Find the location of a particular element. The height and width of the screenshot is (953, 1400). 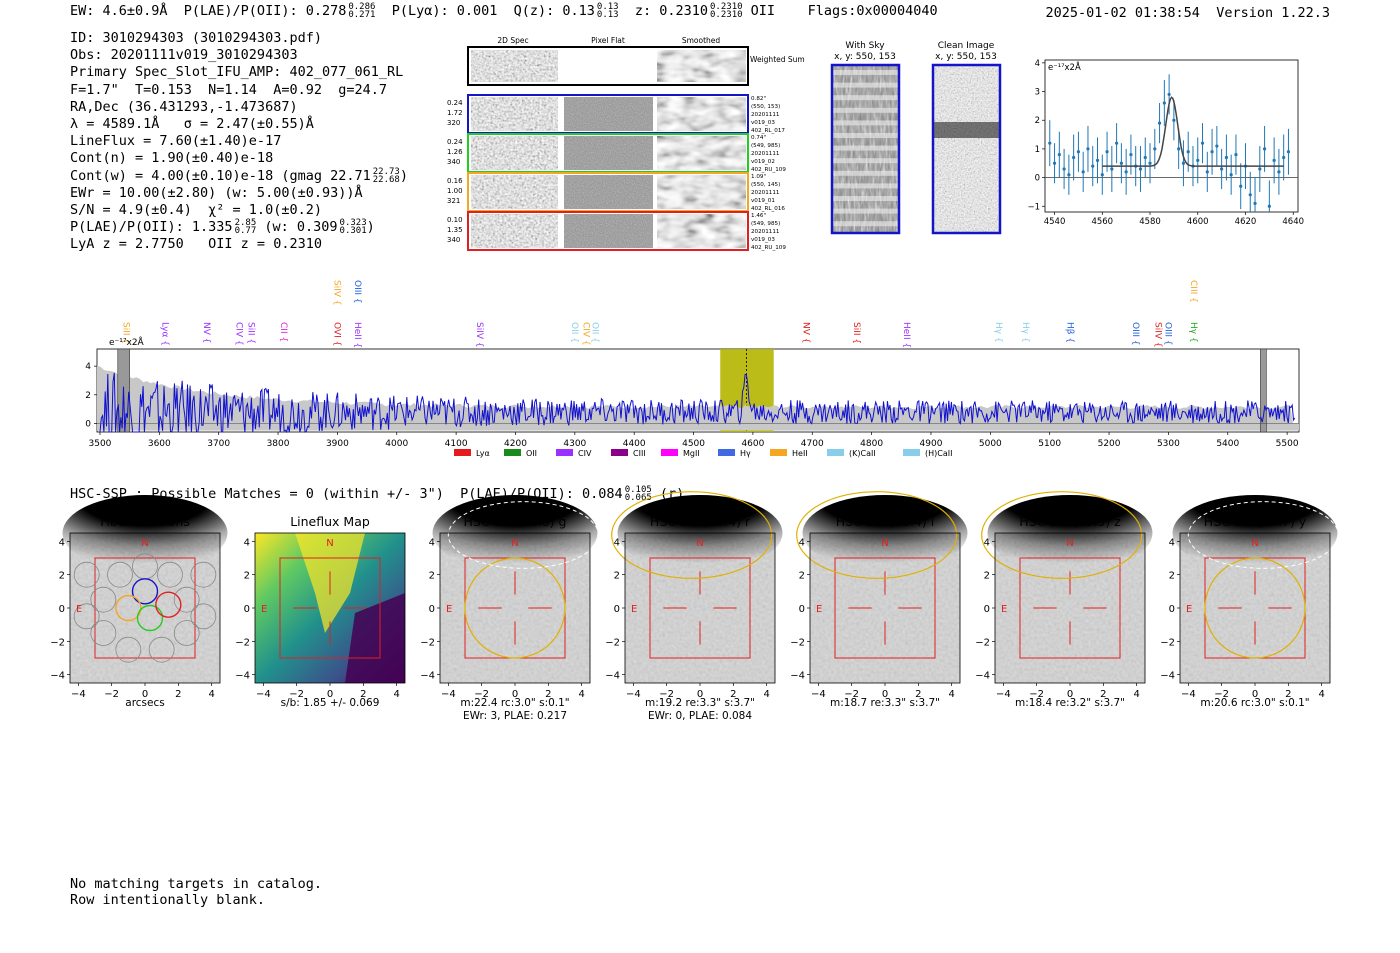

spec-xtick-label: 3500 is located at coordinates (100, 444).